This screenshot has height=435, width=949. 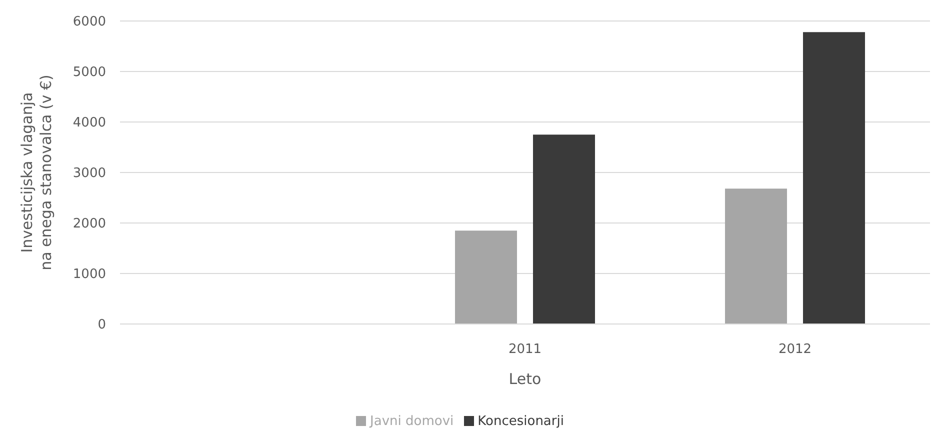 What do you see at coordinates (89, 174) in the screenshot?
I see `y-tick-label: 3000` at bounding box center [89, 174].